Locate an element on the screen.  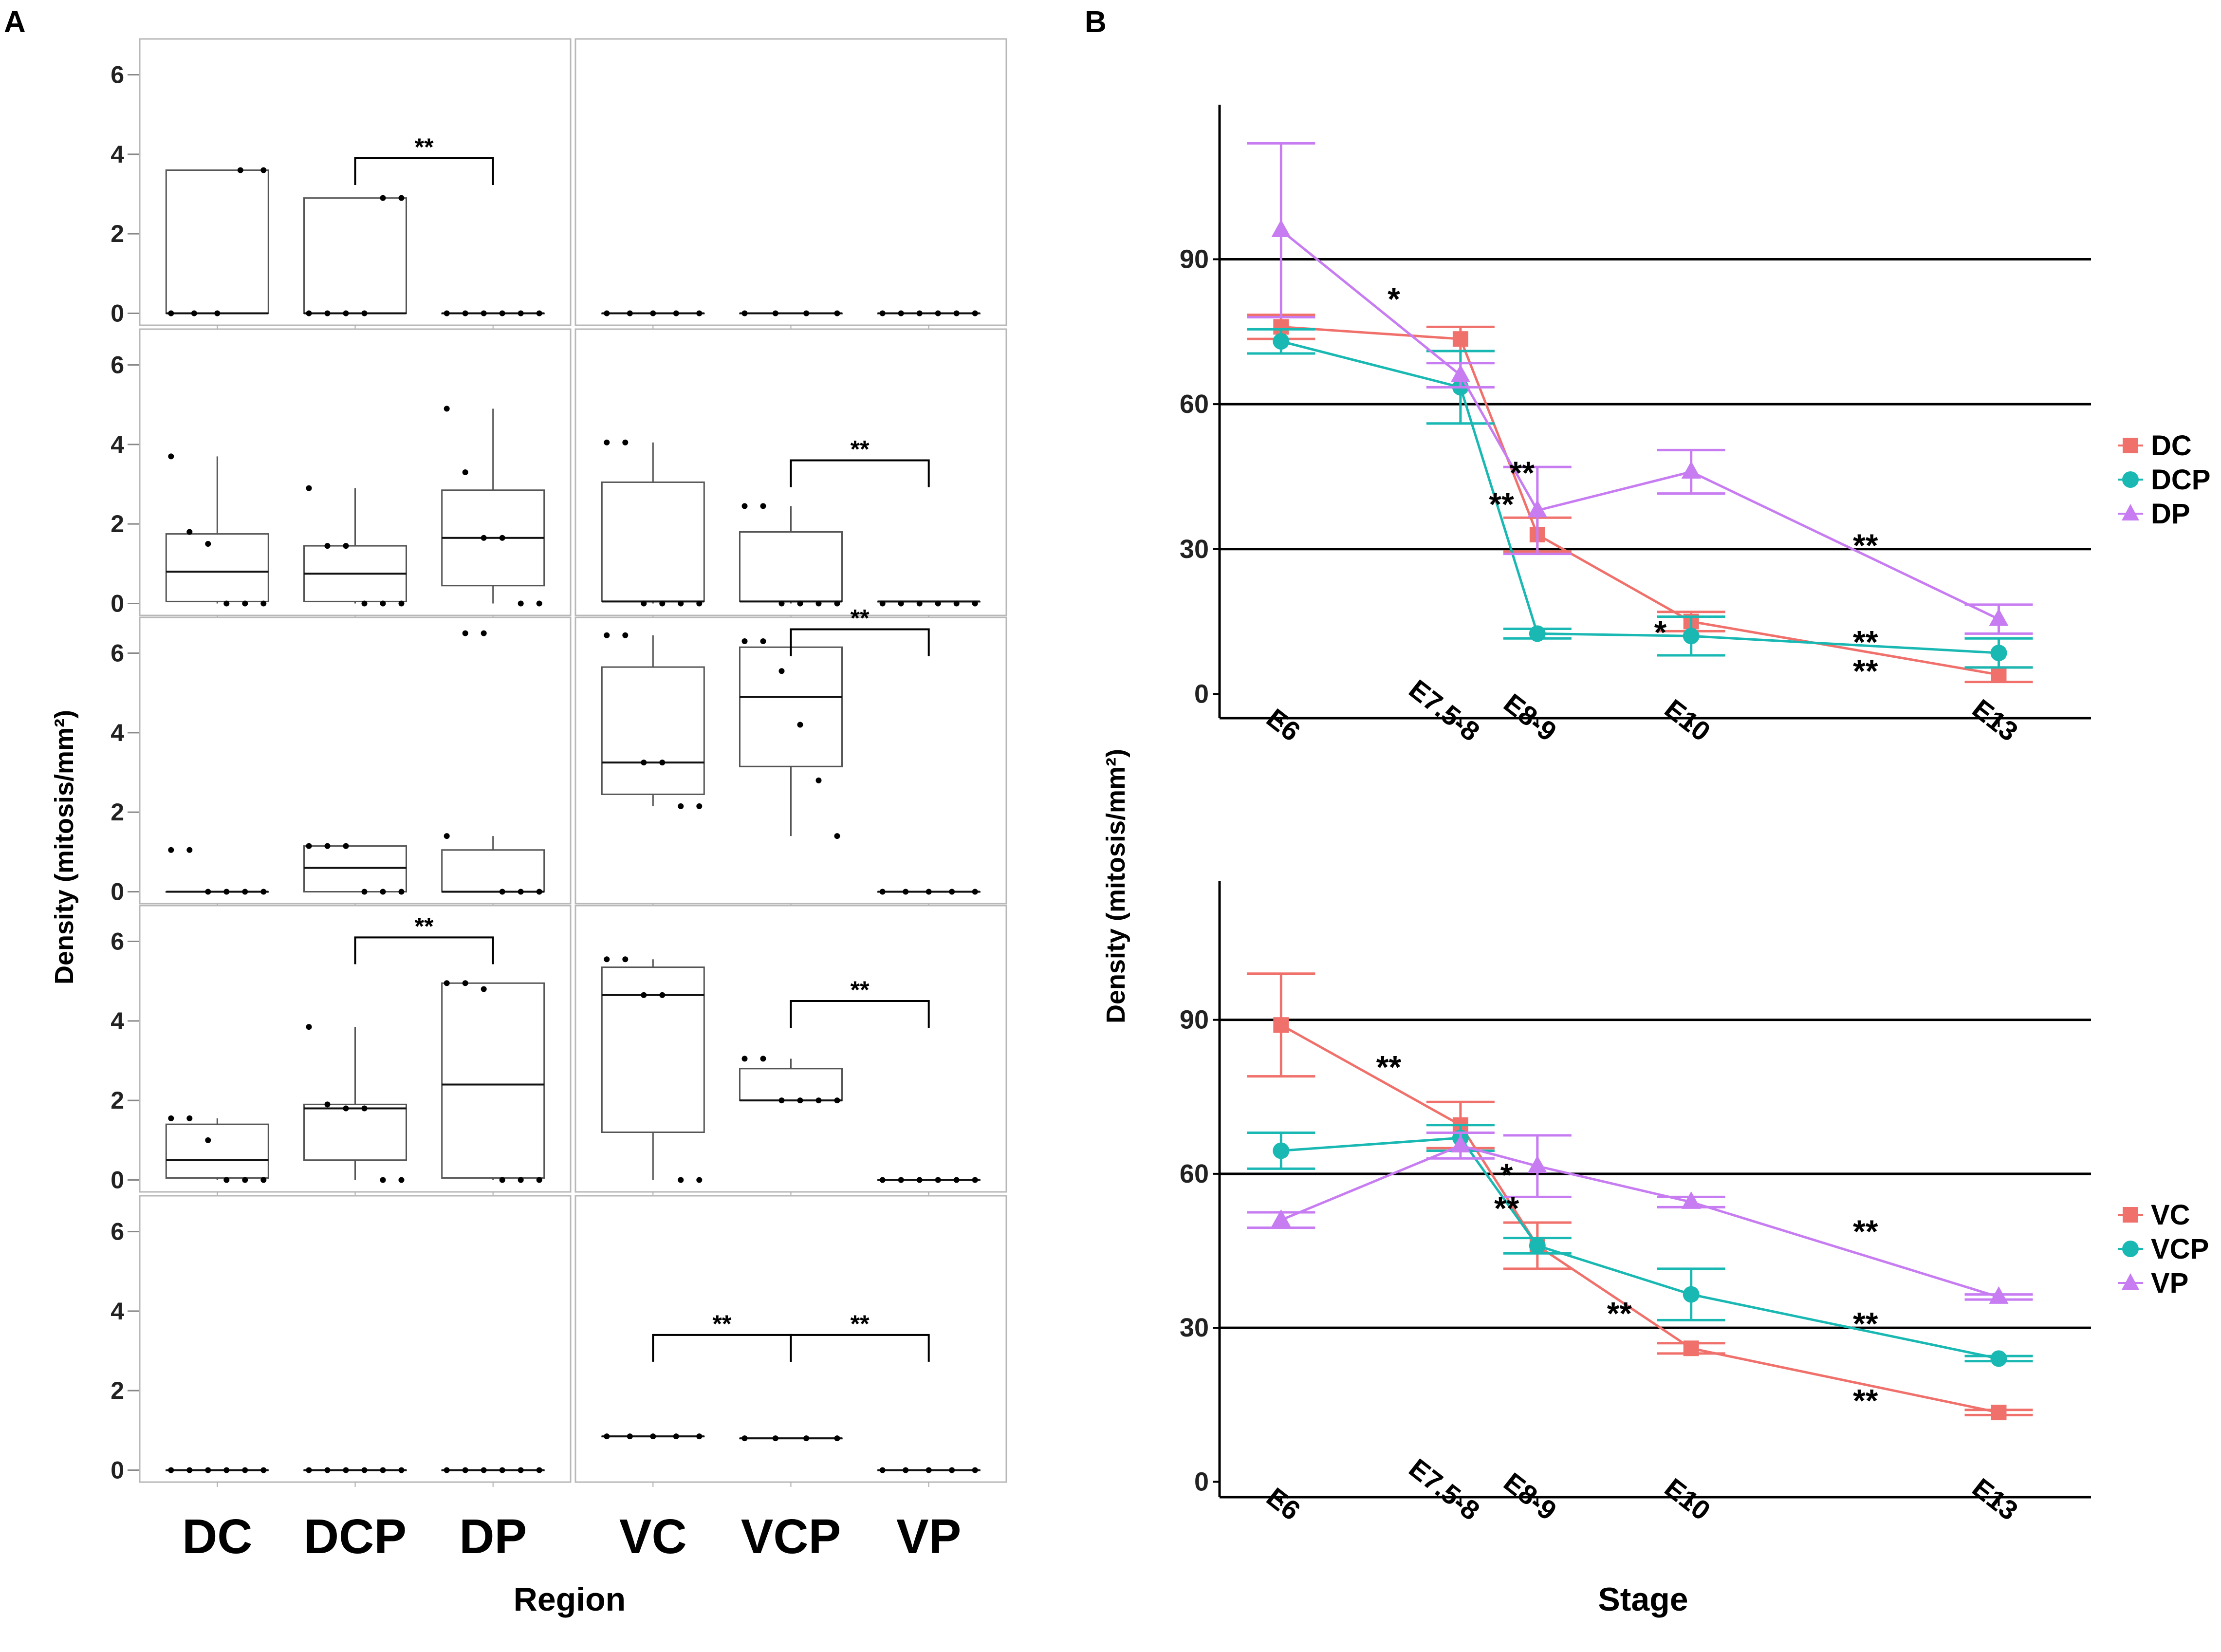
x-tick-label: E6 is located at coordinates (1283, 1504).